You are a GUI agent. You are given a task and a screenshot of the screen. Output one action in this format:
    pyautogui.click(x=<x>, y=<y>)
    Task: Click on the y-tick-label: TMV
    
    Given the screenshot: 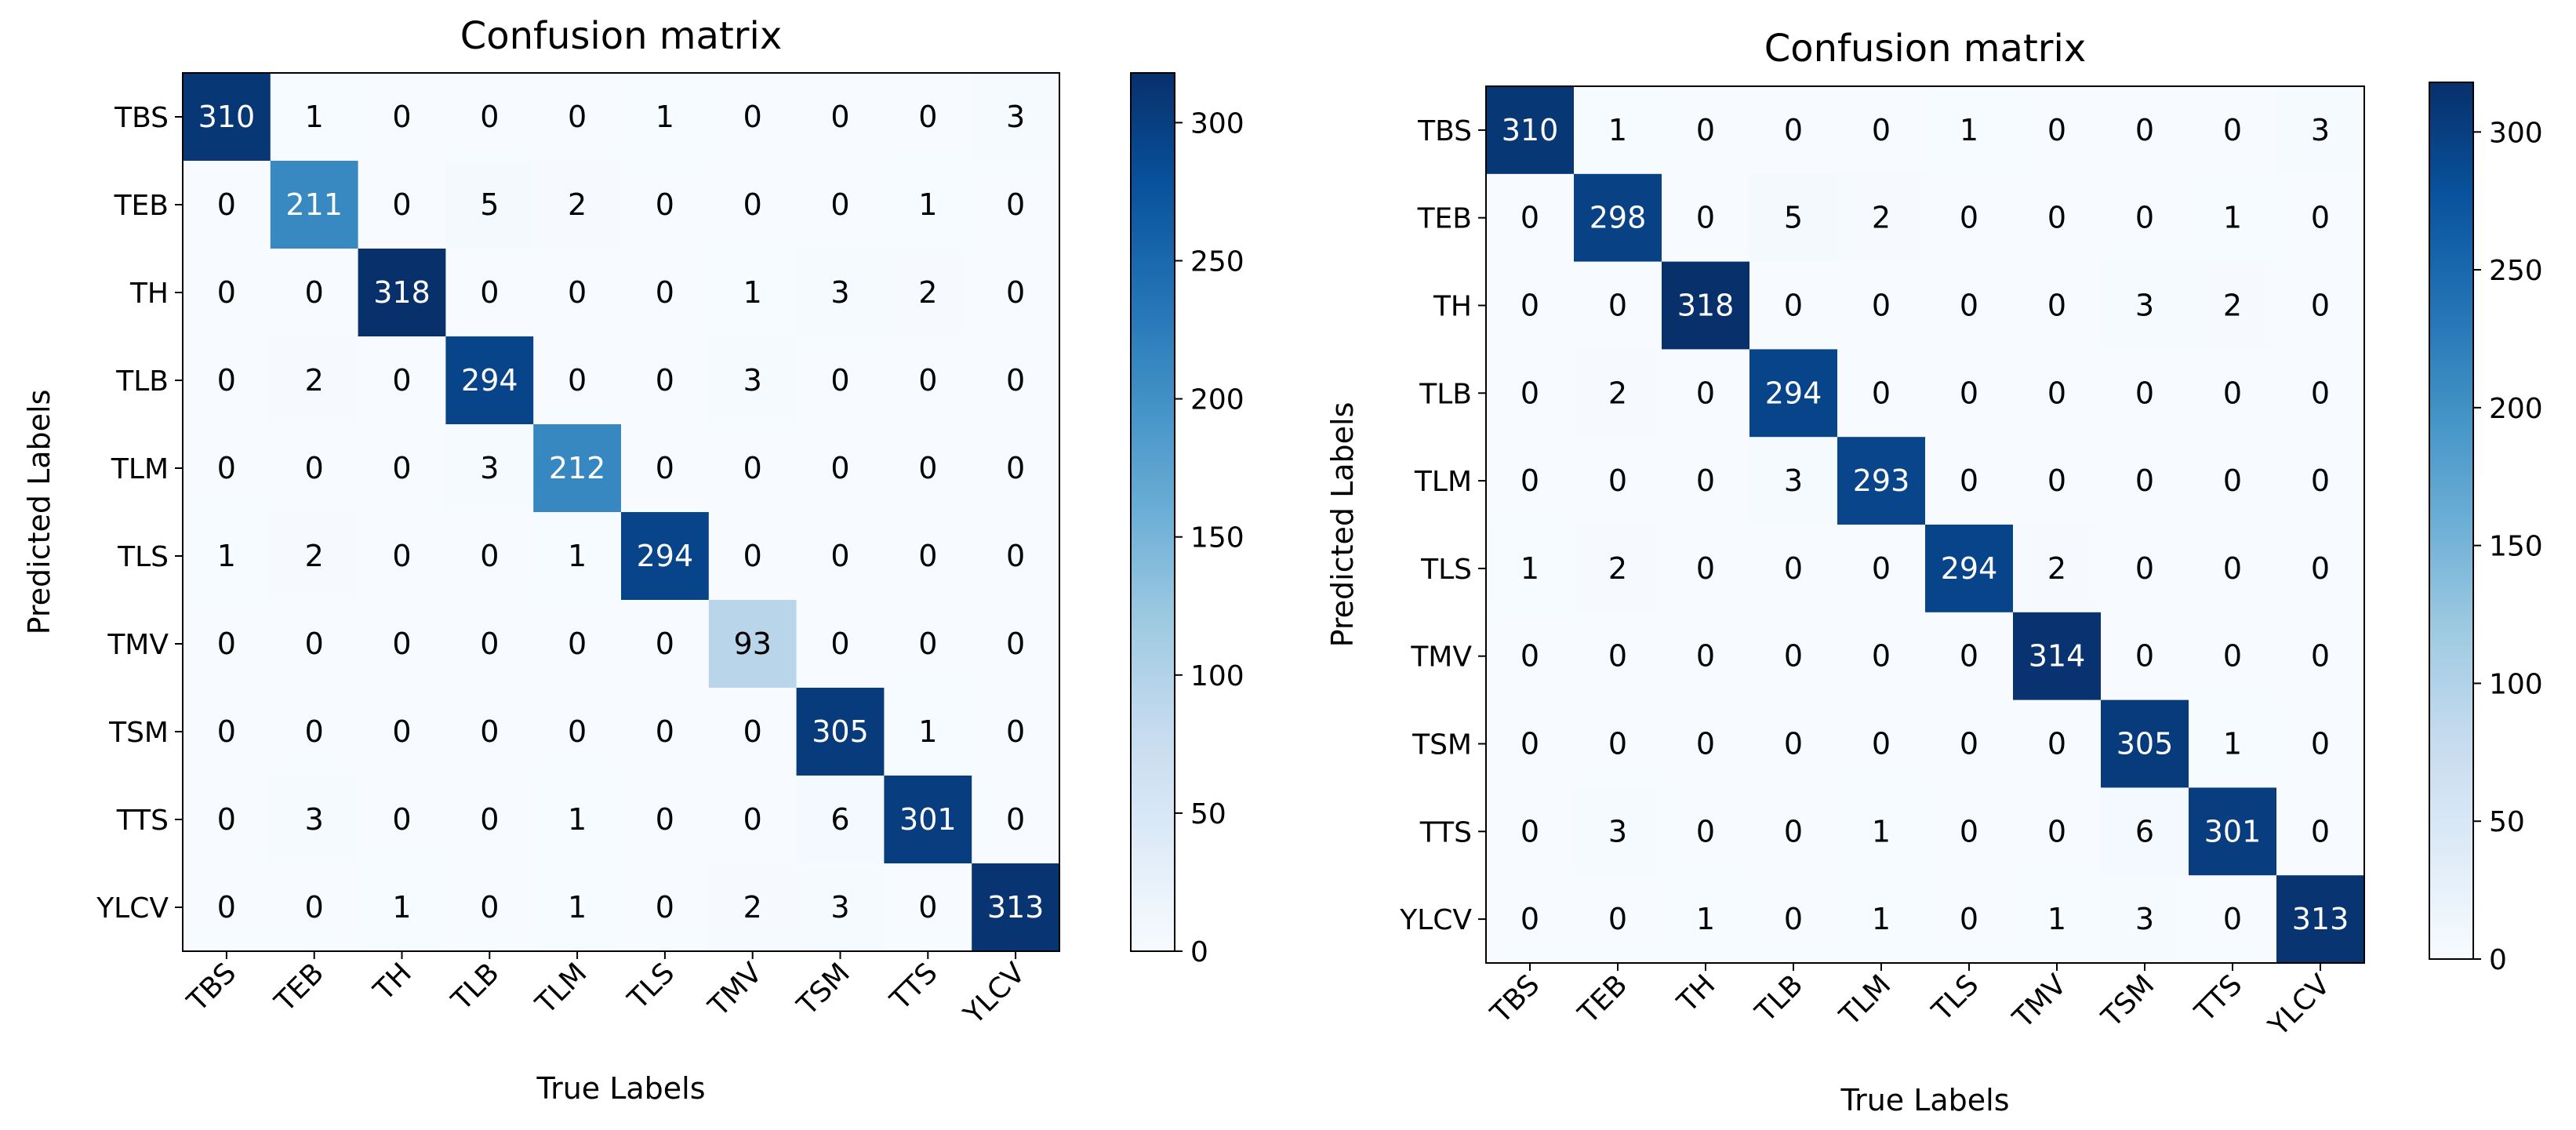 What is the action you would take?
    pyautogui.click(x=138, y=645)
    